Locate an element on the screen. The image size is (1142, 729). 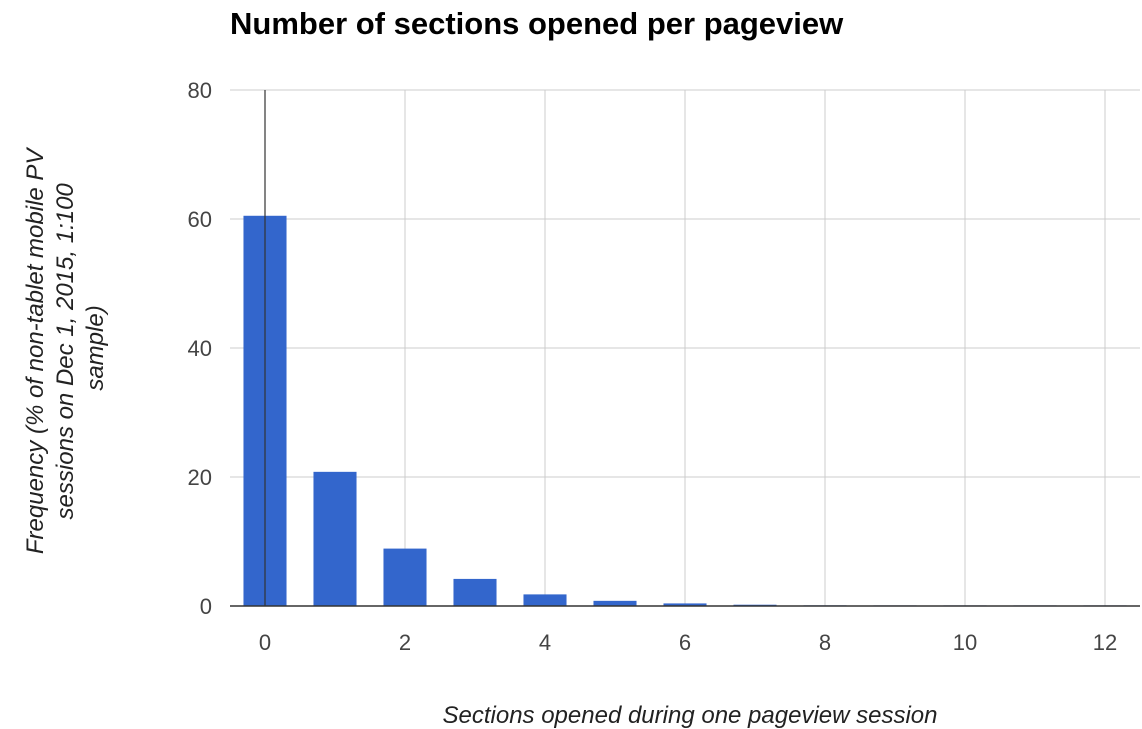
x-tick-label: 12 is located at coordinates (1105, 642).